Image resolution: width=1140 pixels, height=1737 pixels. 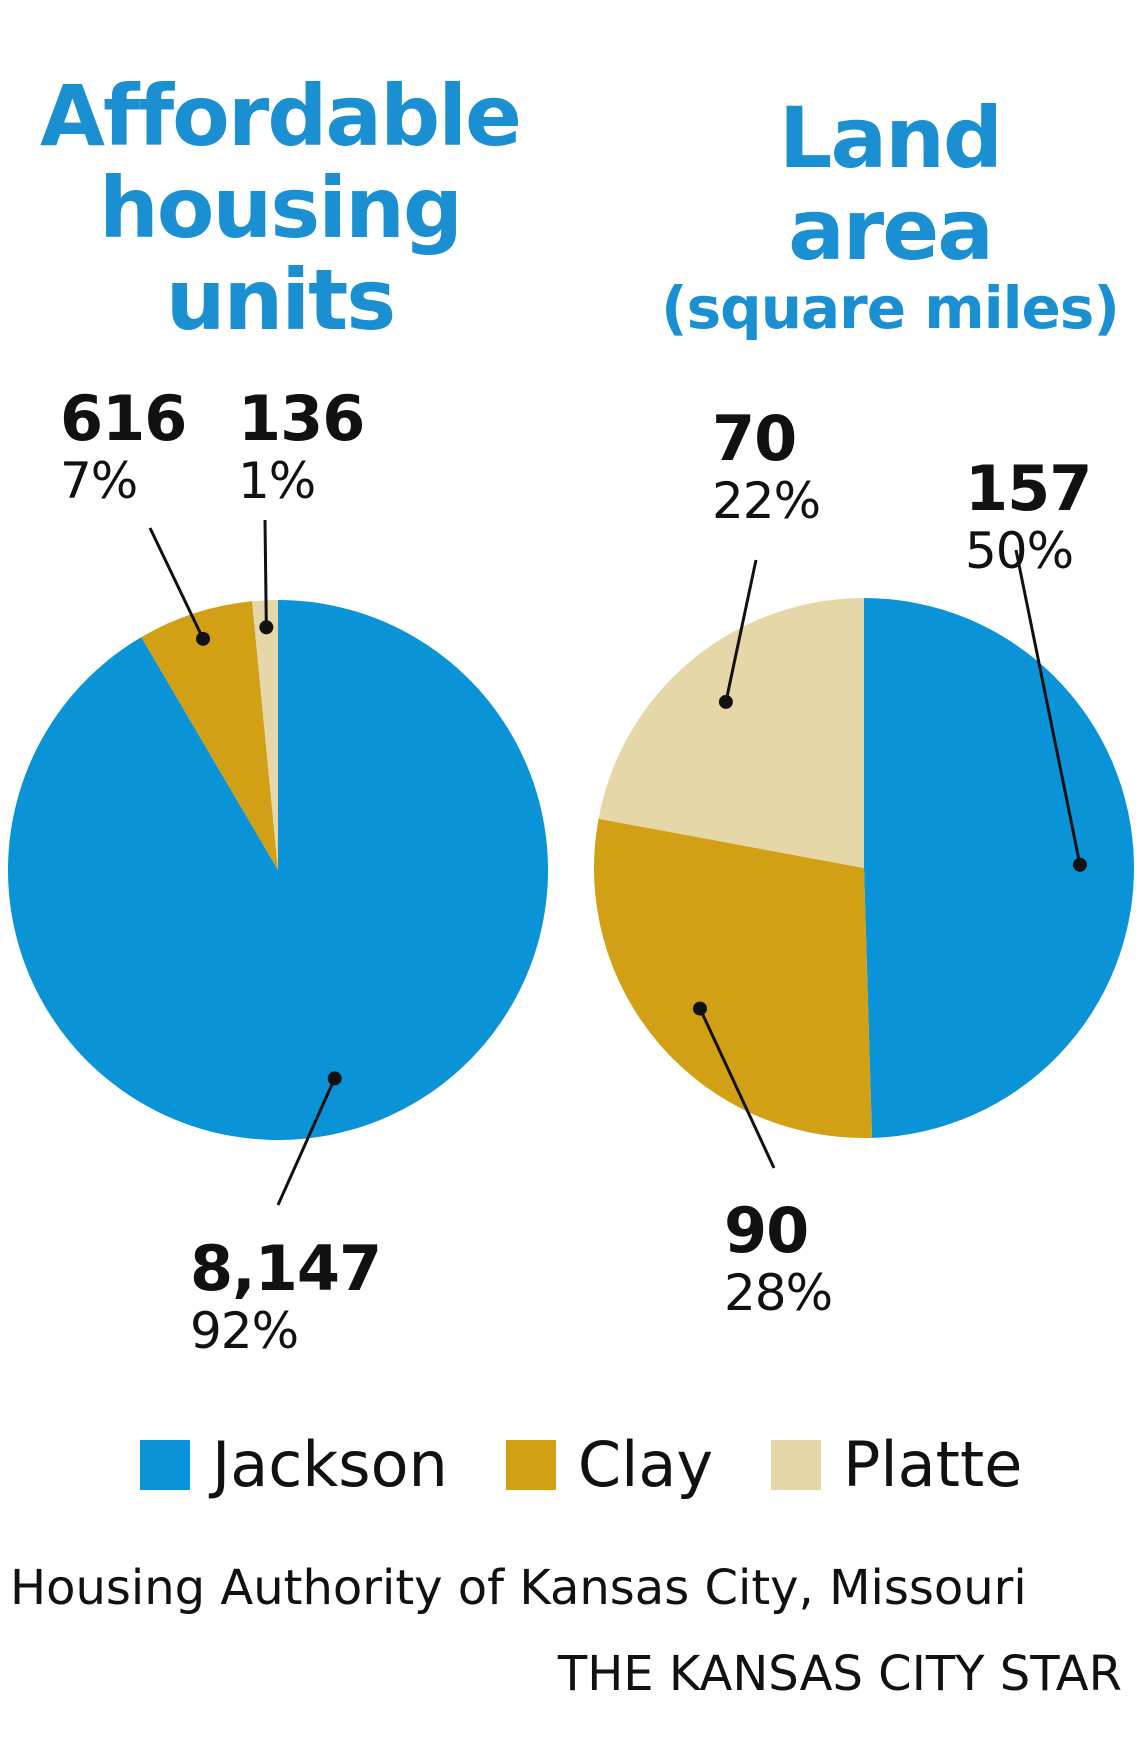 I want to click on title-line: area, so click(x=891, y=230).